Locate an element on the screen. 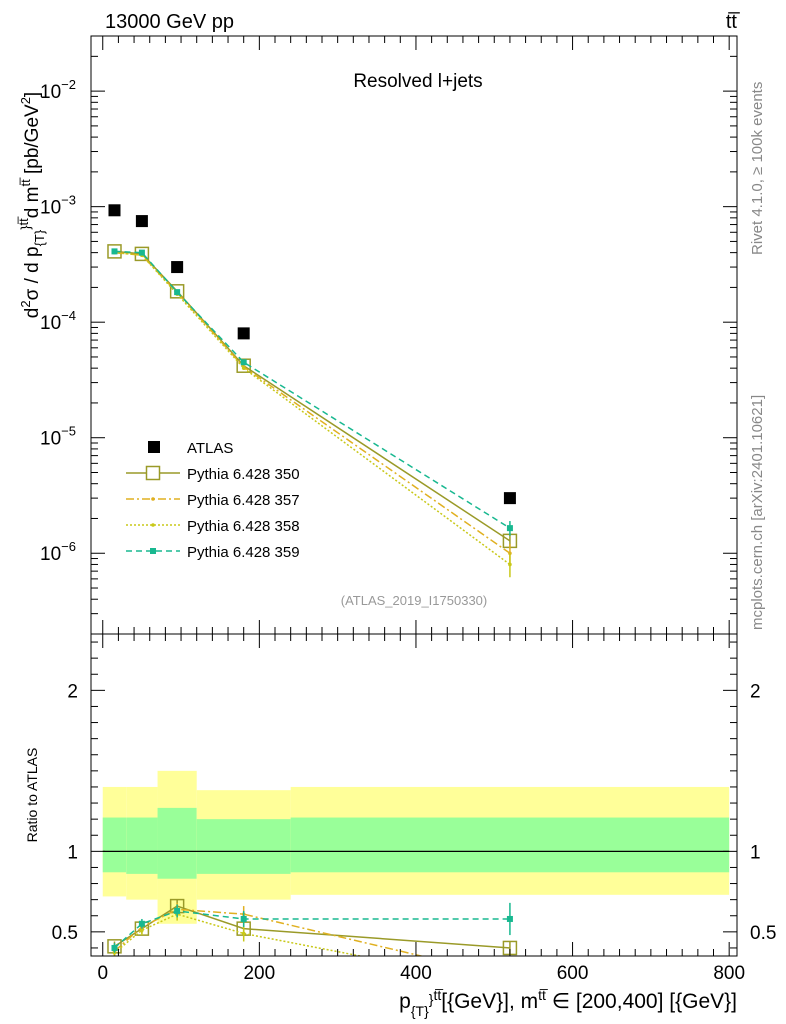  mcplots-label: mcplots.cern.ch [arXiv:2401.10621] is located at coordinates (757, 512).